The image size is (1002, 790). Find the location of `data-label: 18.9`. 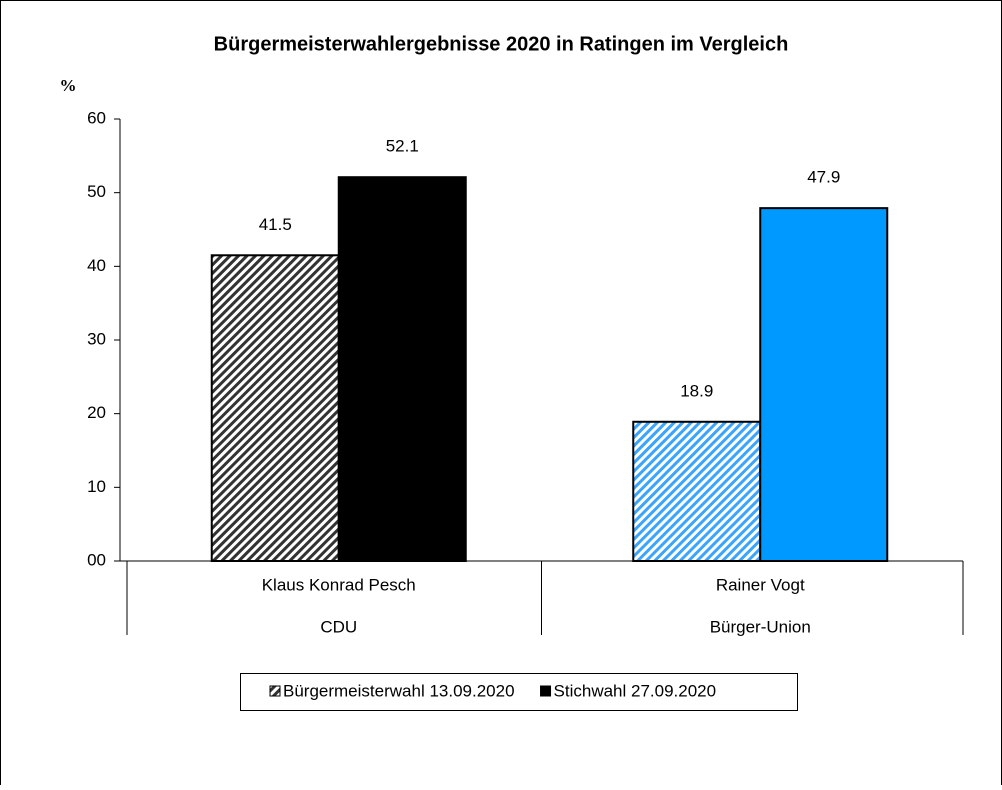

data-label: 18.9 is located at coordinates (696, 390).